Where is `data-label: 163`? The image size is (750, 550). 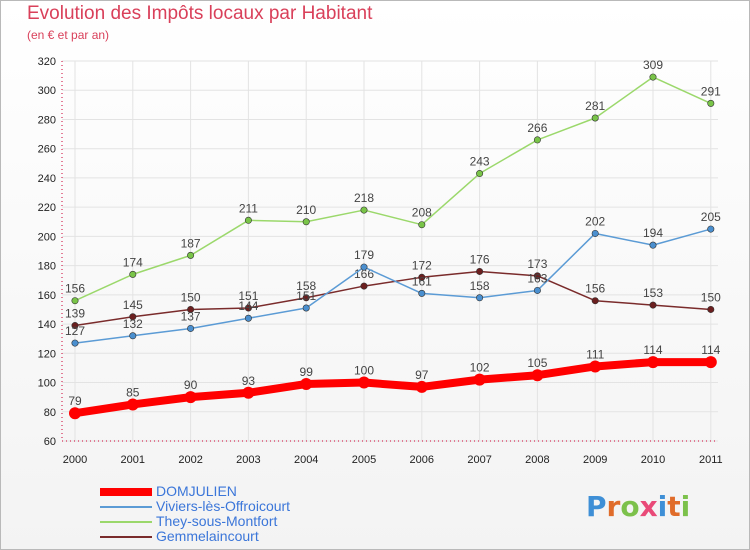 data-label: 163 is located at coordinates (537, 278).